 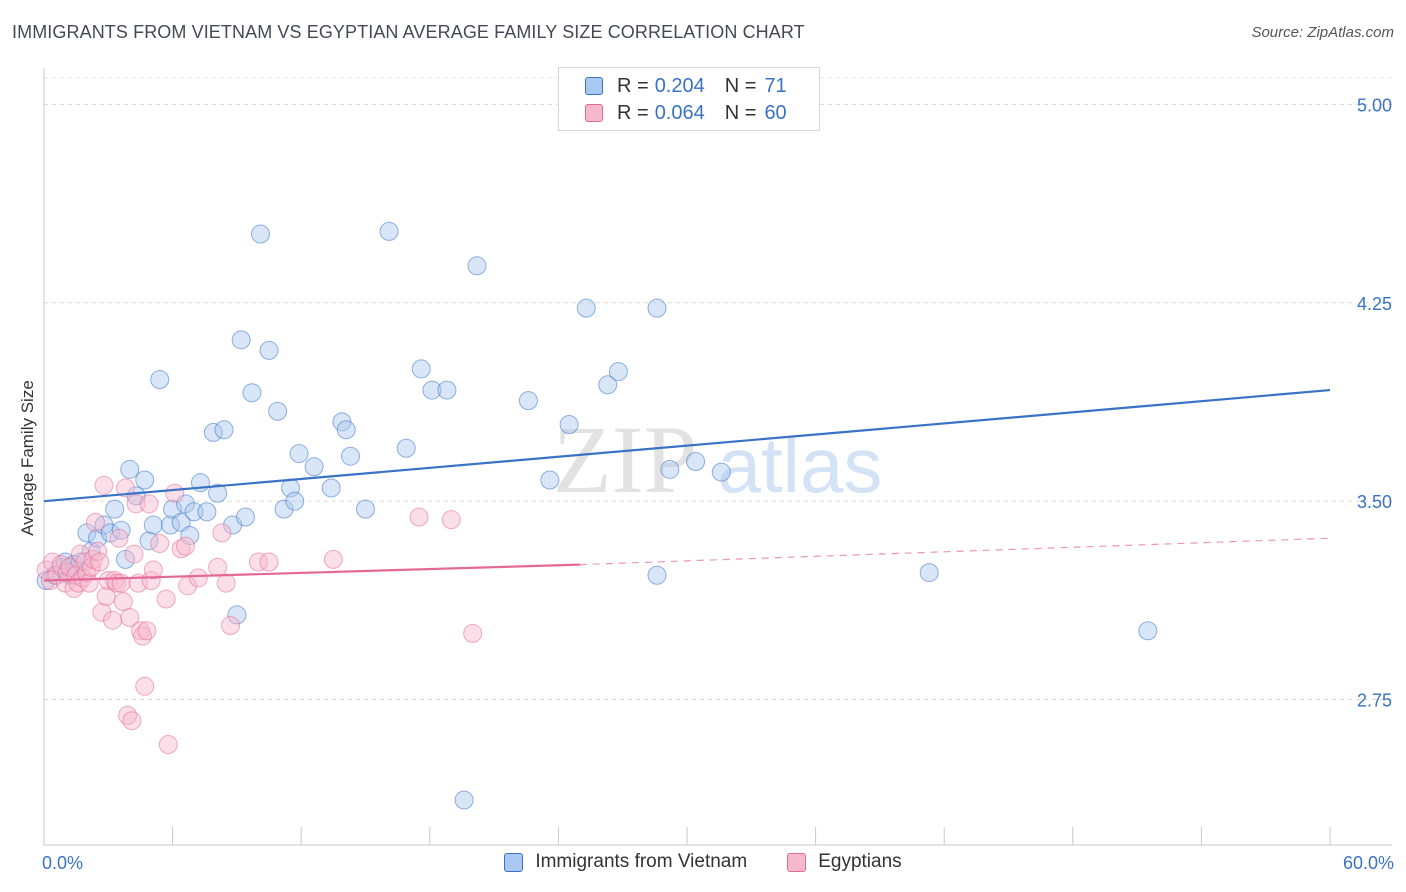 What do you see at coordinates (1374, 701) in the screenshot?
I see `y-tick-label: 2.75` at bounding box center [1374, 701].